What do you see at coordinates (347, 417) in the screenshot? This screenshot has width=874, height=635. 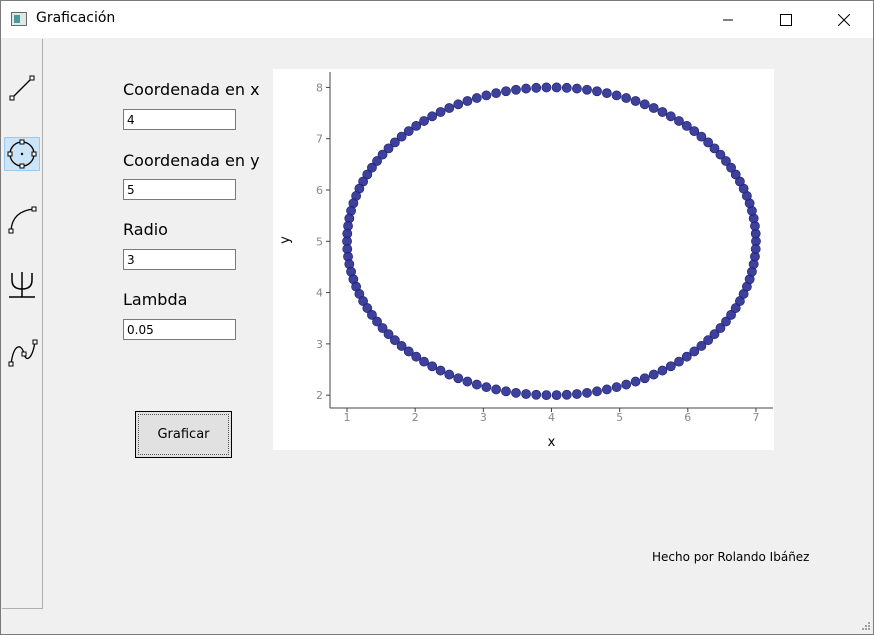 I see `x-tick-label: 1` at bounding box center [347, 417].